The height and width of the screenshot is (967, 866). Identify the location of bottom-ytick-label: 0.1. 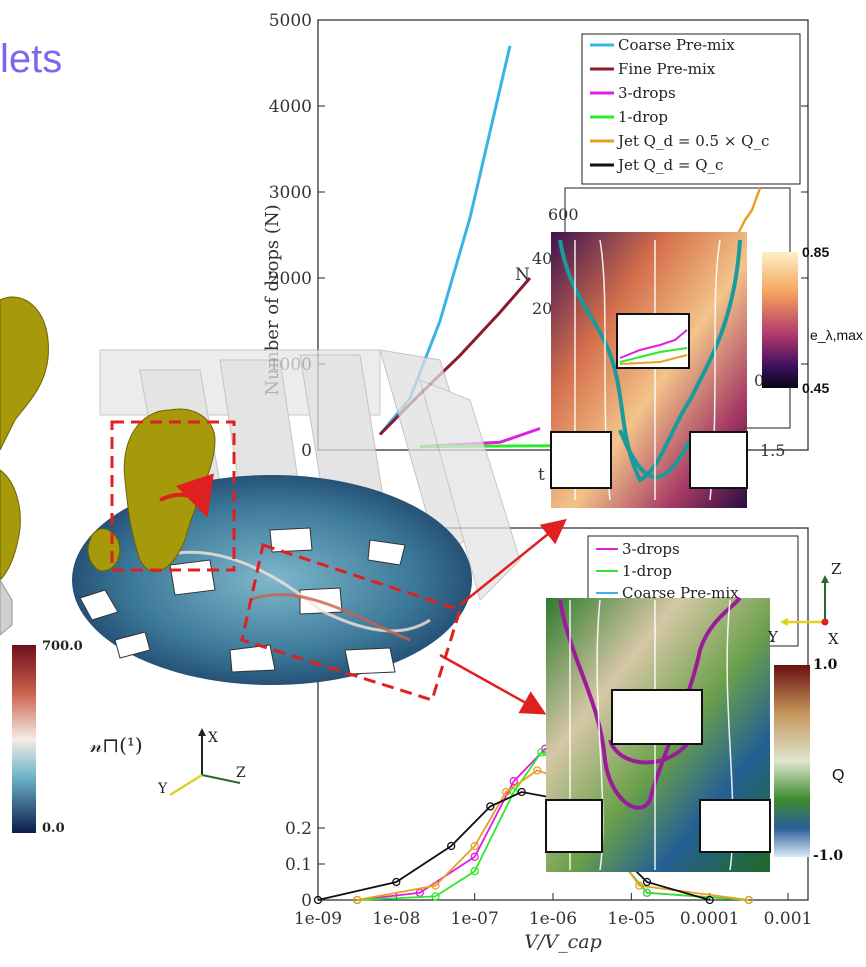
(298, 865).